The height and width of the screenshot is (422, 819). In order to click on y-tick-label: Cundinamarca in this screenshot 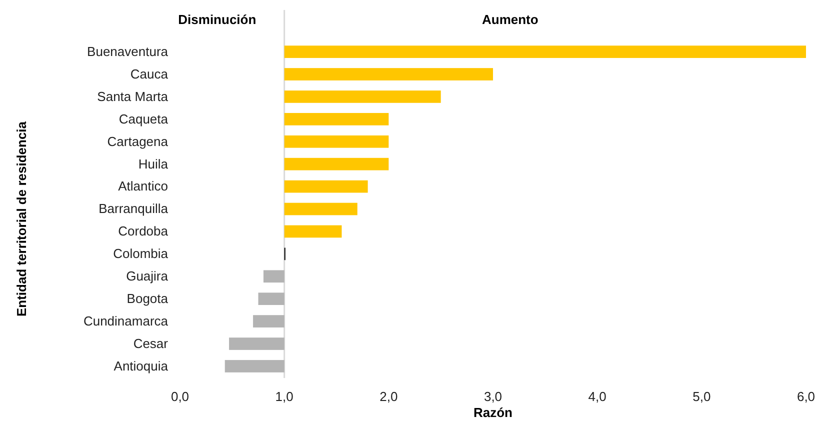, I will do `click(126, 320)`.